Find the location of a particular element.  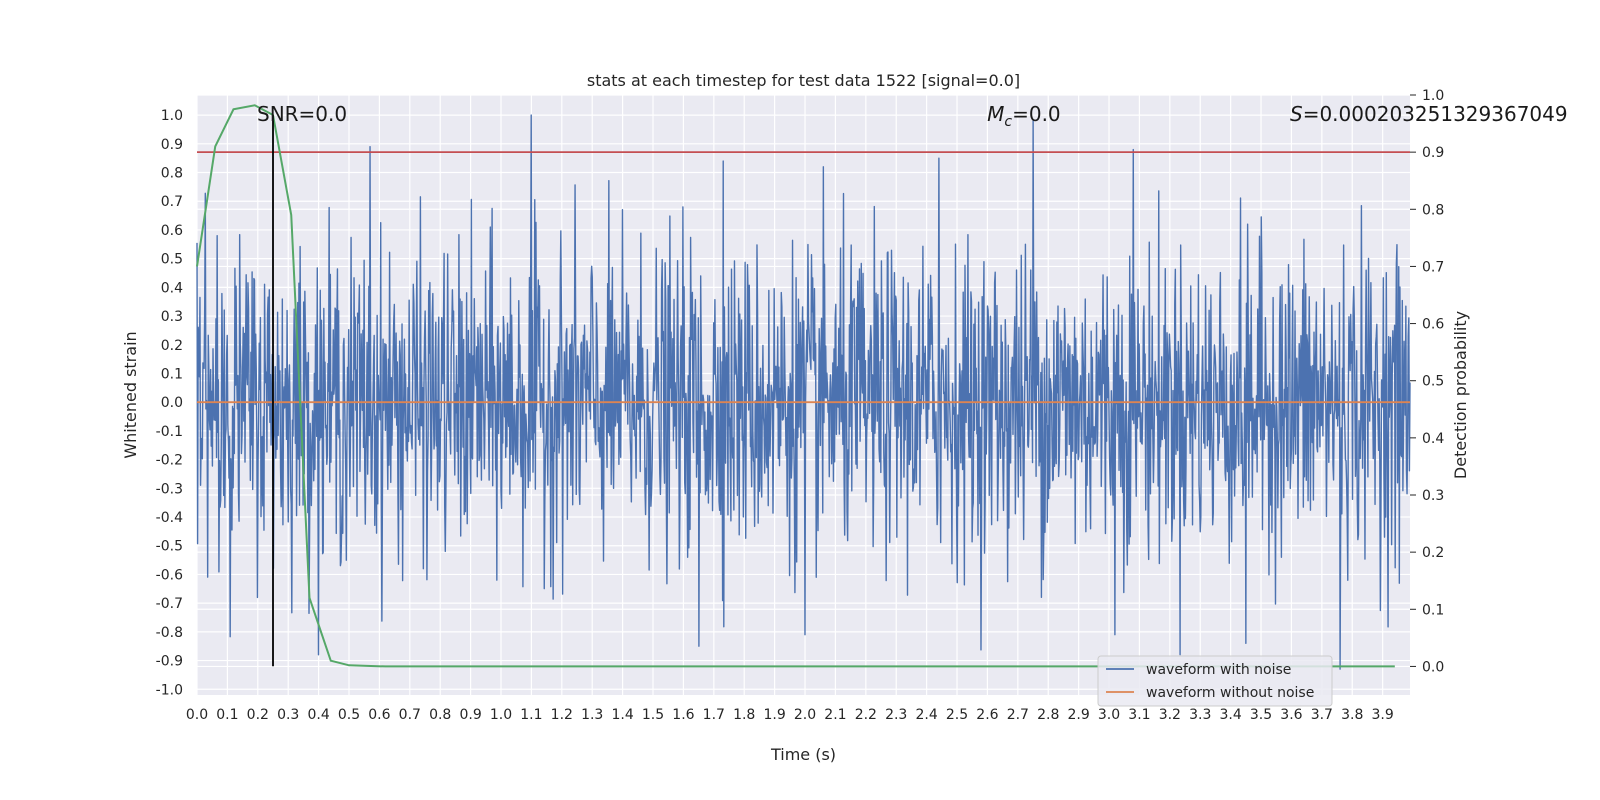

y-tick-label: -0.6 is located at coordinates (169, 575).